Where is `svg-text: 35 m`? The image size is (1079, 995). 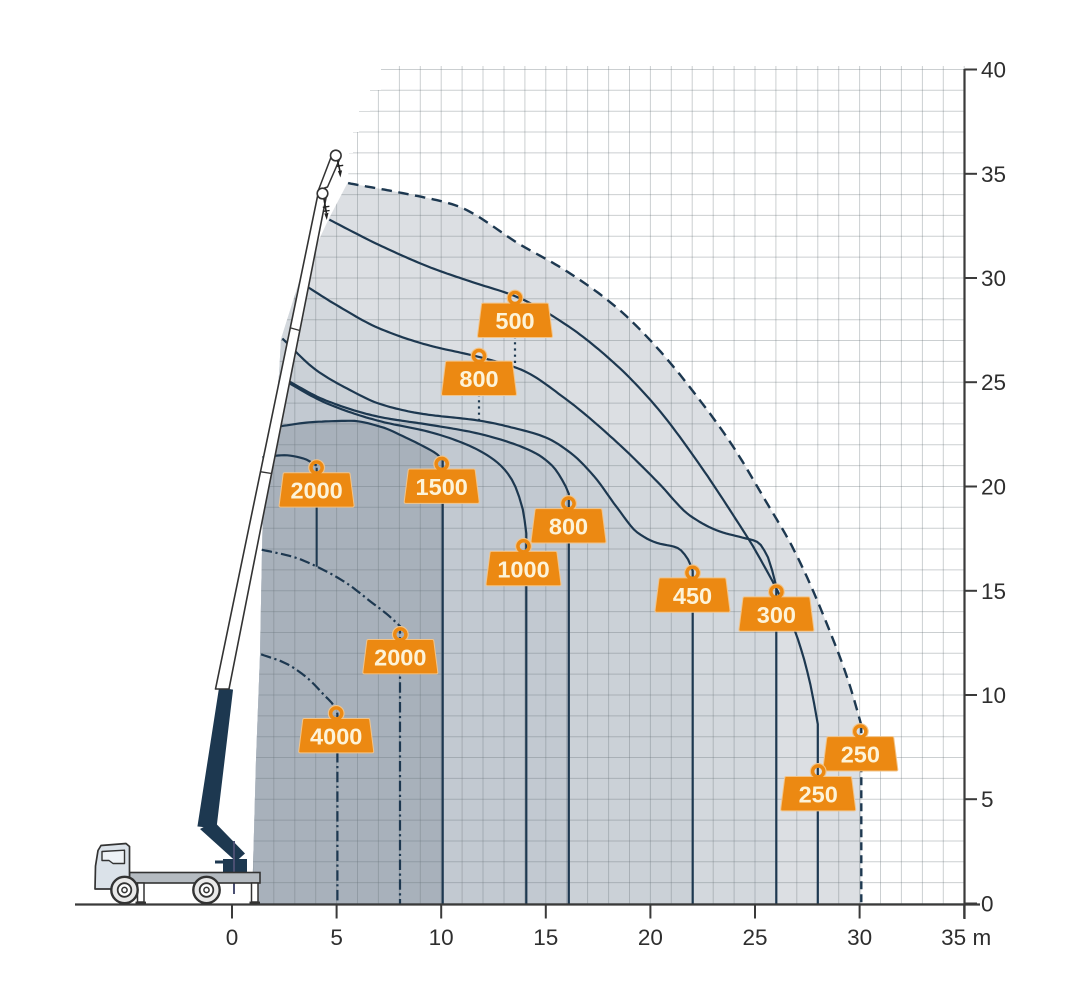 svg-text: 35 m is located at coordinates (966, 937).